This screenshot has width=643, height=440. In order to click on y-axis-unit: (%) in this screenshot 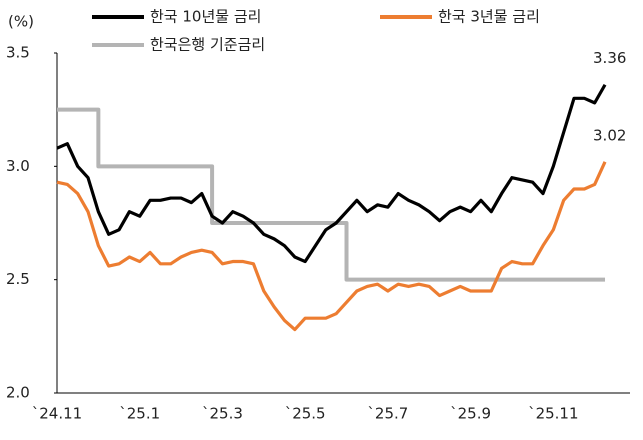, I will do `click(21, 22)`.